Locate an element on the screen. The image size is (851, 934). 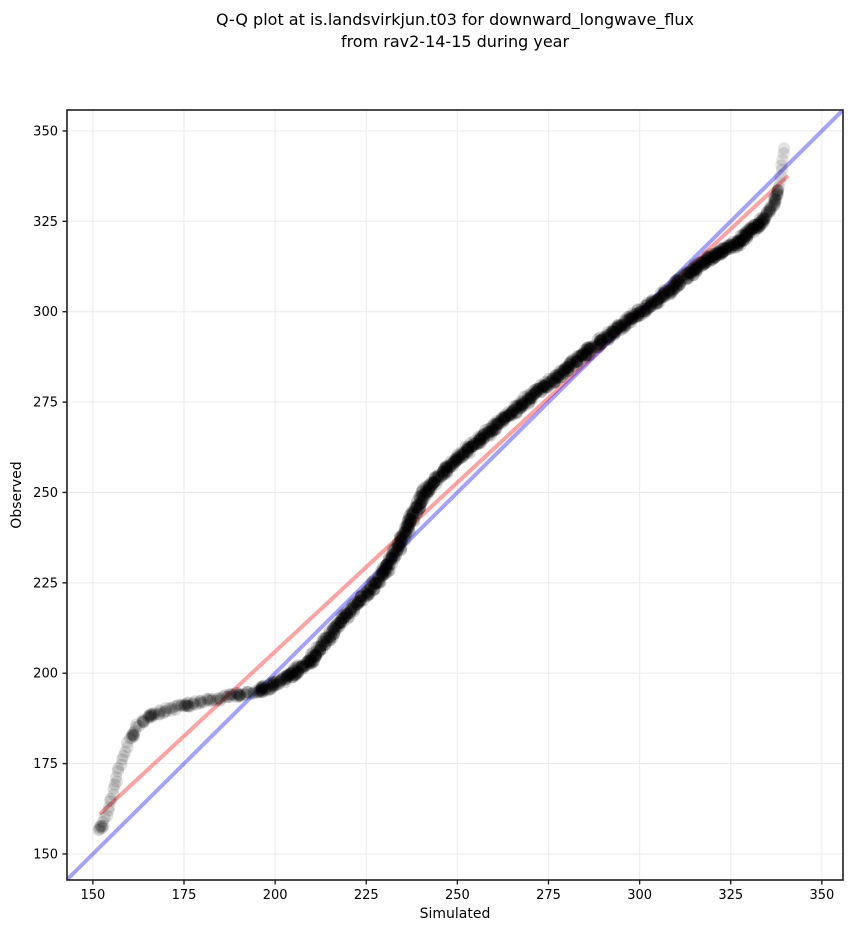
y-tick-label: 175 is located at coordinates (45, 764).